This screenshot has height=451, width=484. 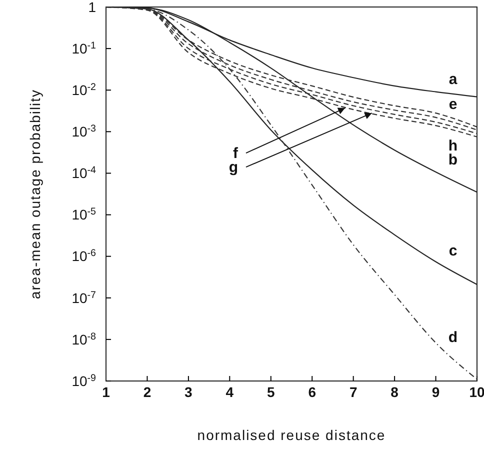 What do you see at coordinates (35, 194) in the screenshot?
I see `y-axis-title: area-mean outage probability` at bounding box center [35, 194].